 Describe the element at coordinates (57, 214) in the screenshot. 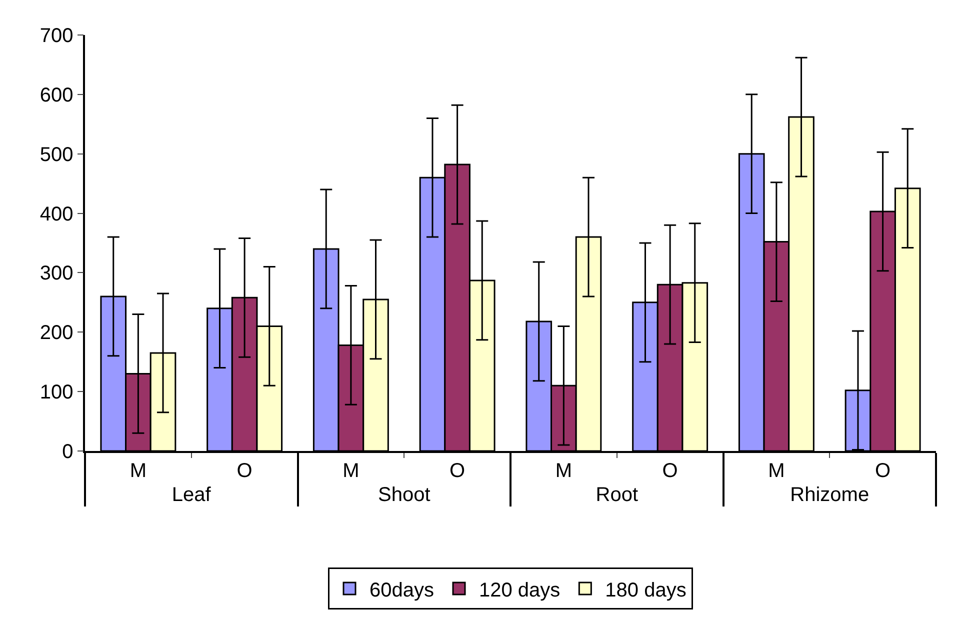

I see `y-tick-label: 400` at that location.